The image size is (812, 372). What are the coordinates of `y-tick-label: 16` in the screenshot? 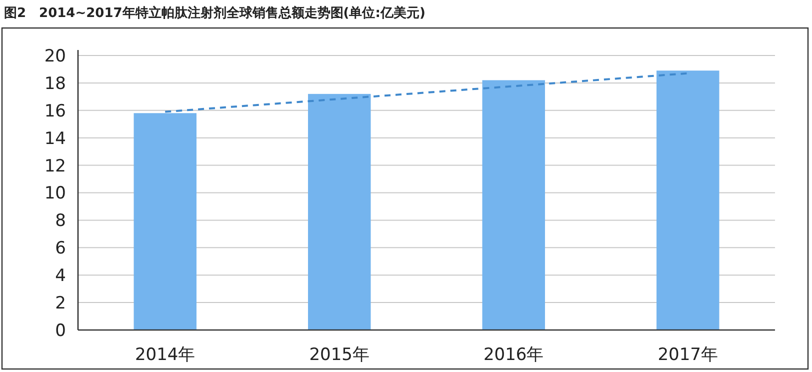 It's located at (55, 111).